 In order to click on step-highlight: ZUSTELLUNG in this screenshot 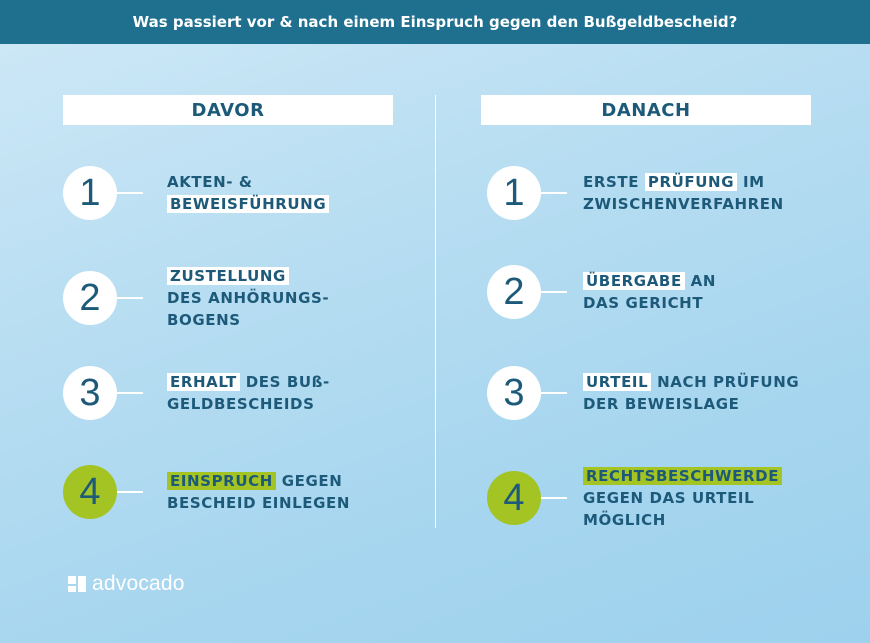, I will do `click(228, 276)`.